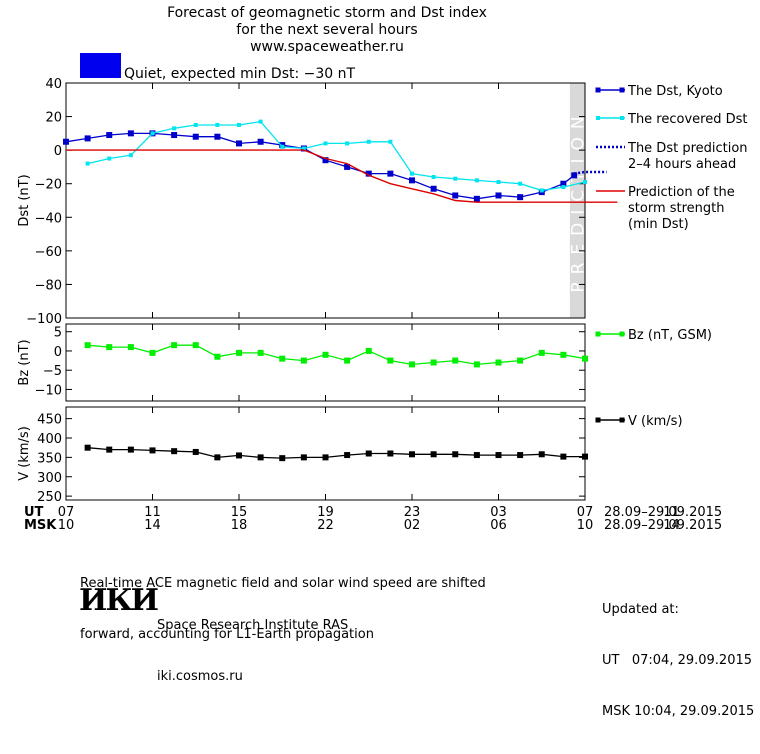  Describe the element at coordinates (239, 525) in the screenshot. I see `msk-tick-label: 18` at that location.